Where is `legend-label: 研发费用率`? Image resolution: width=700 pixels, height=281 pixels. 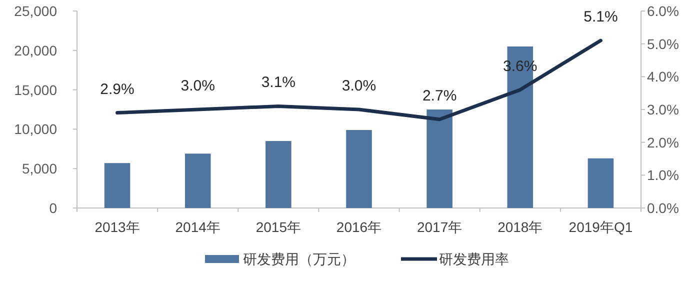 legend-label: 研发费用率 is located at coordinates (474, 259).